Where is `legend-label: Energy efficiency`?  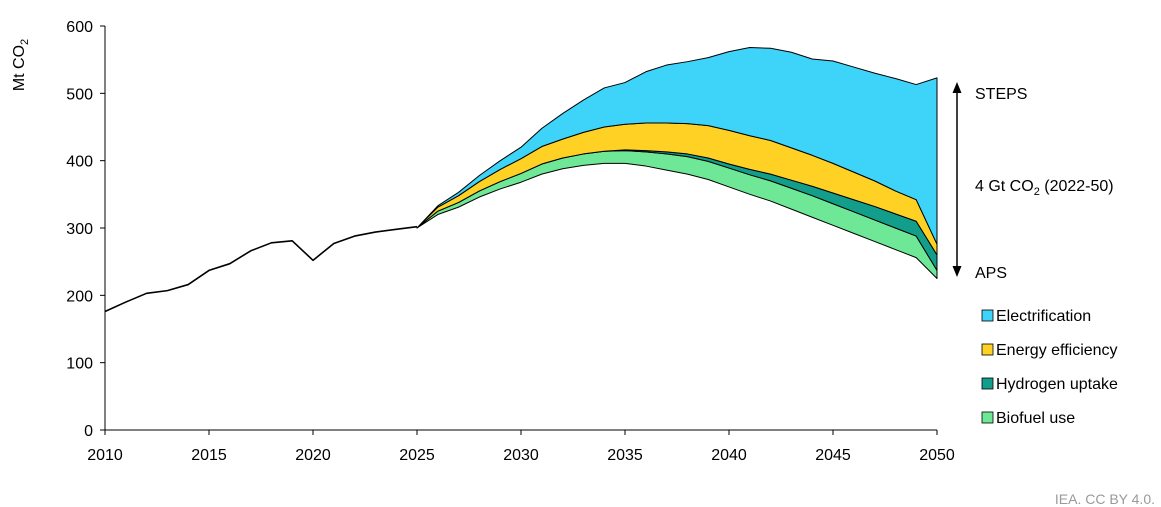
legend-label: Energy efficiency is located at coordinates (1057, 350).